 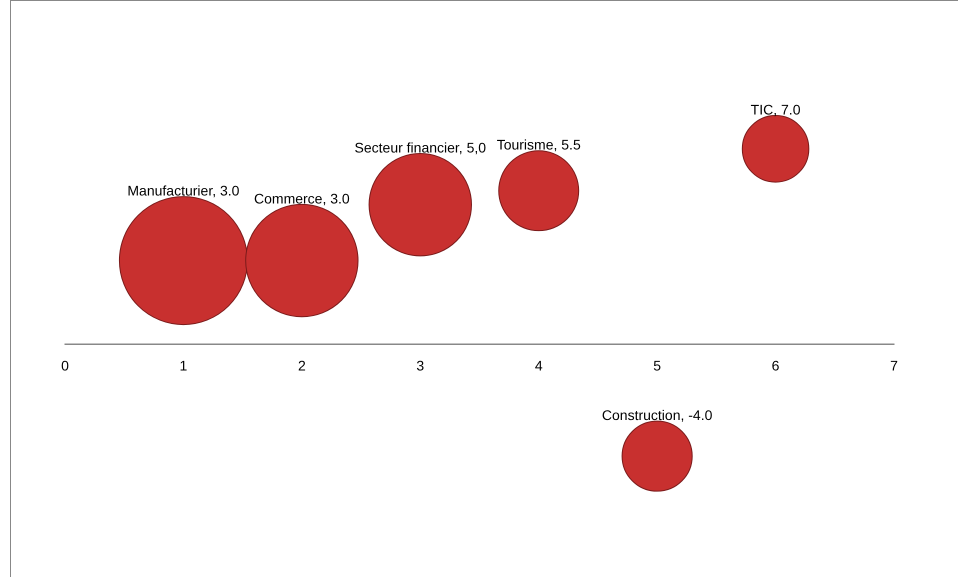 I want to click on data-label: Secteur financier, 5,0, so click(x=420, y=147).